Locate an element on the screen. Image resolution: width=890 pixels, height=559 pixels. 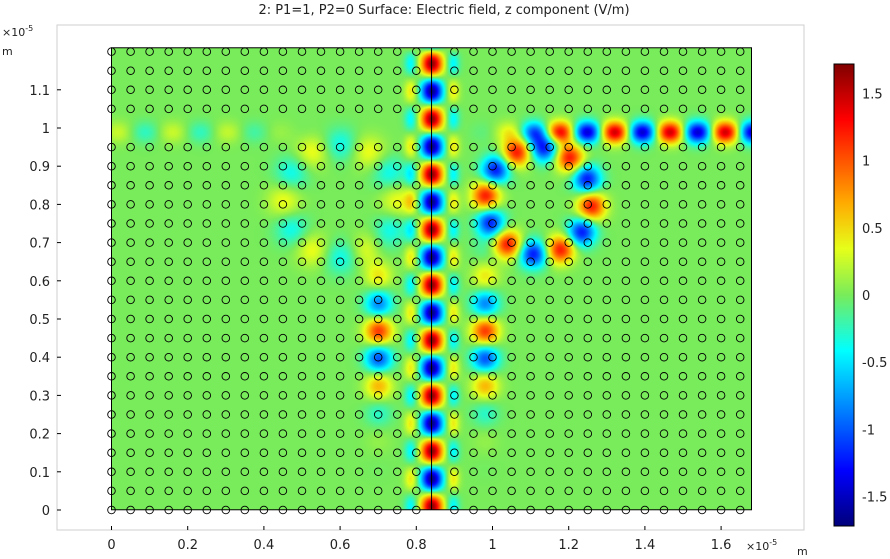
y-tick-label: 0.2 is located at coordinates (39, 435).